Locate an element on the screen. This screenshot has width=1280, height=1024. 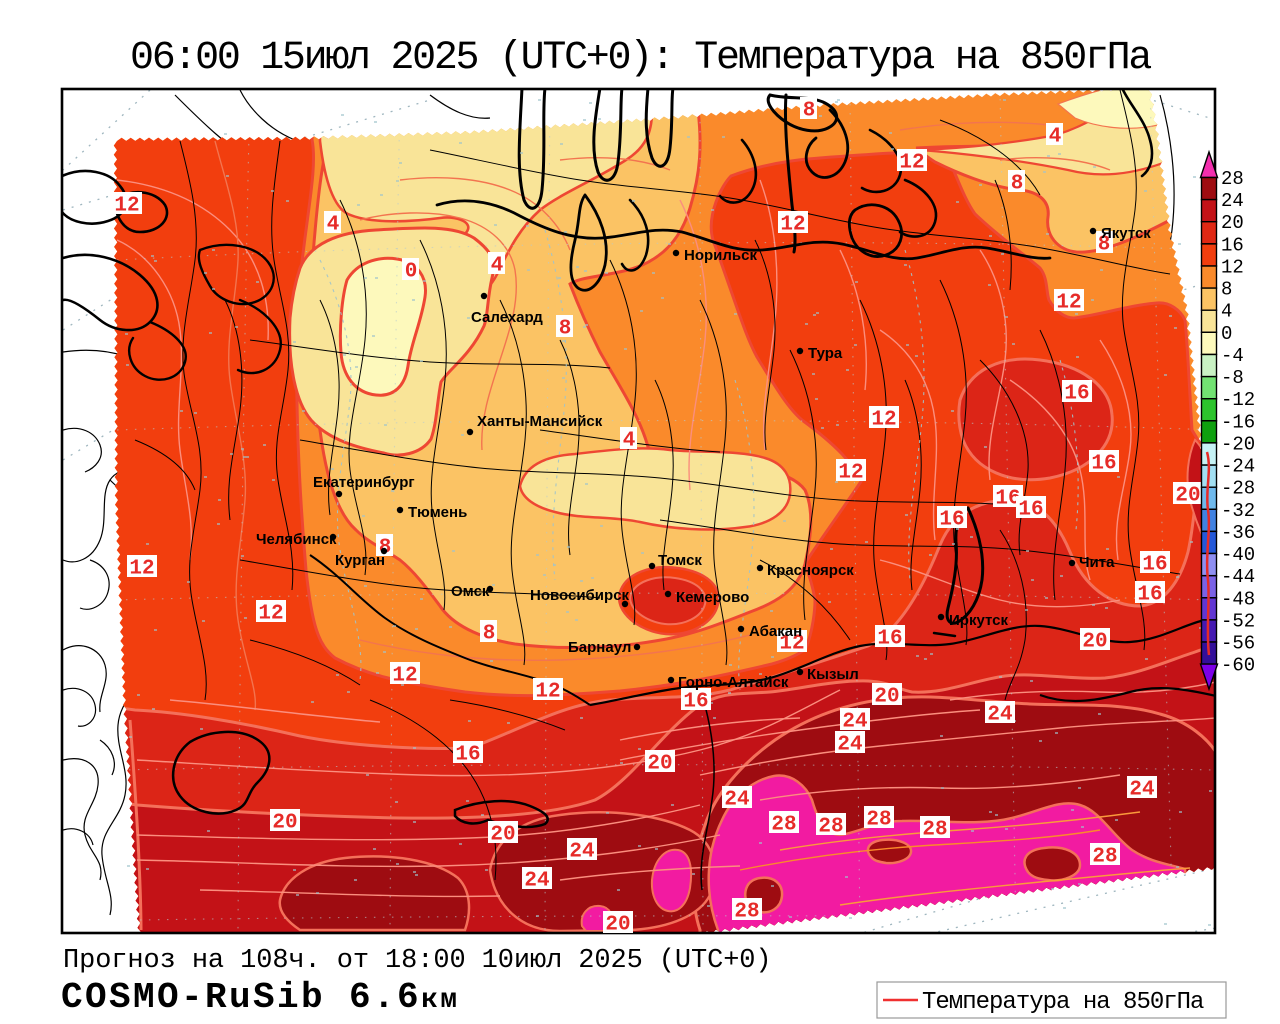
svg-text: Температура на 850гПа is located at coordinates (1063, 1002).